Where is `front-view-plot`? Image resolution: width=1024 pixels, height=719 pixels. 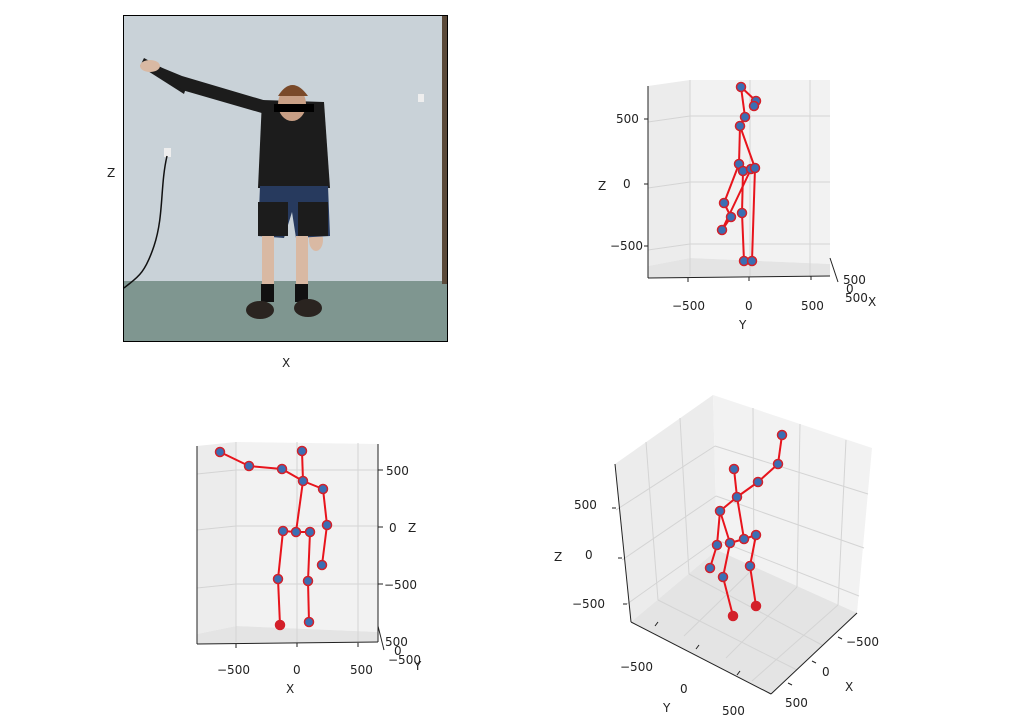 front-view-plot is located at coordinates (741, 181).